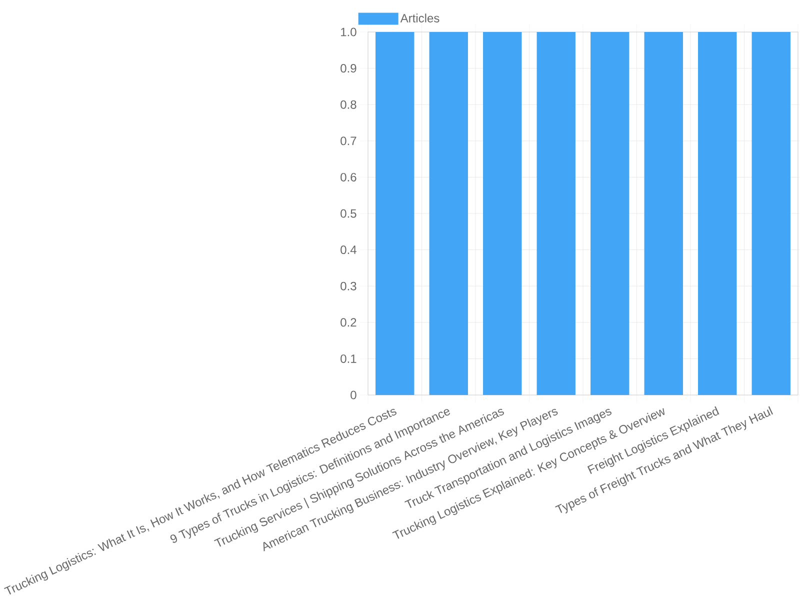 The width and height of the screenshot is (800, 600). I want to click on y-tick-label: 0.6, so click(348, 177).